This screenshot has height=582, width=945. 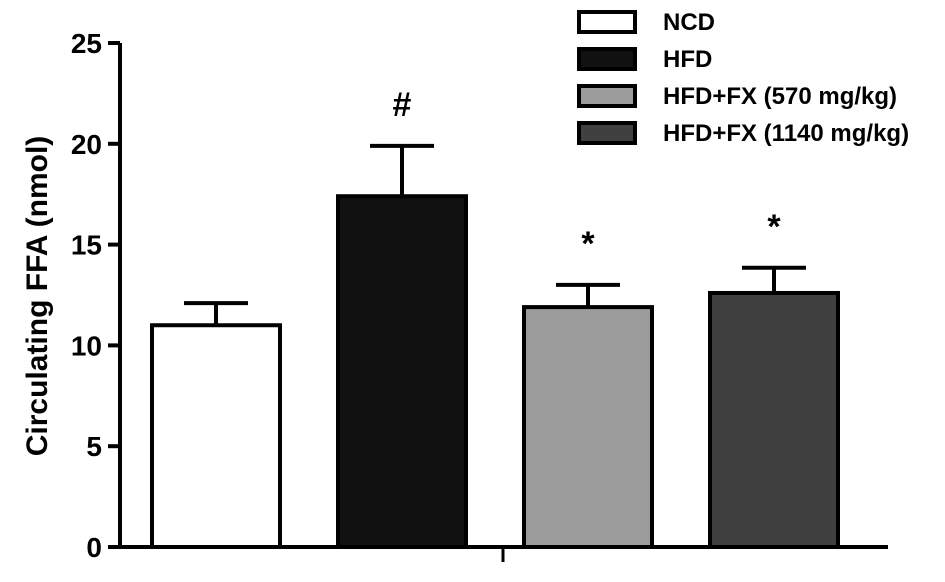 I want to click on legend-label-4: HFD+FX (1140 mg/kg), so click(x=786, y=133).